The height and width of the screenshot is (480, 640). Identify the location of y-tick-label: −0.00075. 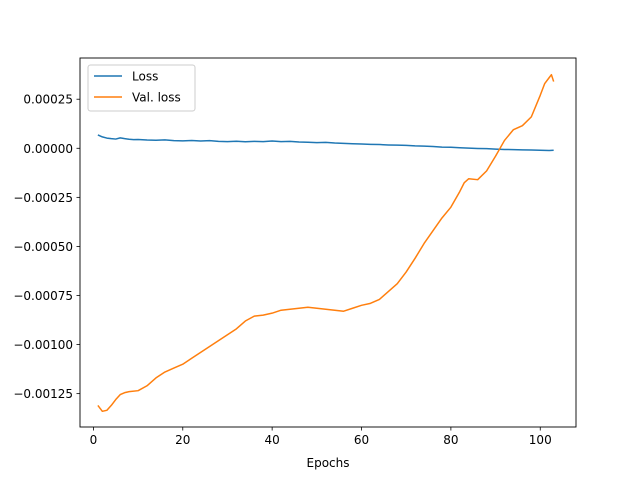
(43, 296).